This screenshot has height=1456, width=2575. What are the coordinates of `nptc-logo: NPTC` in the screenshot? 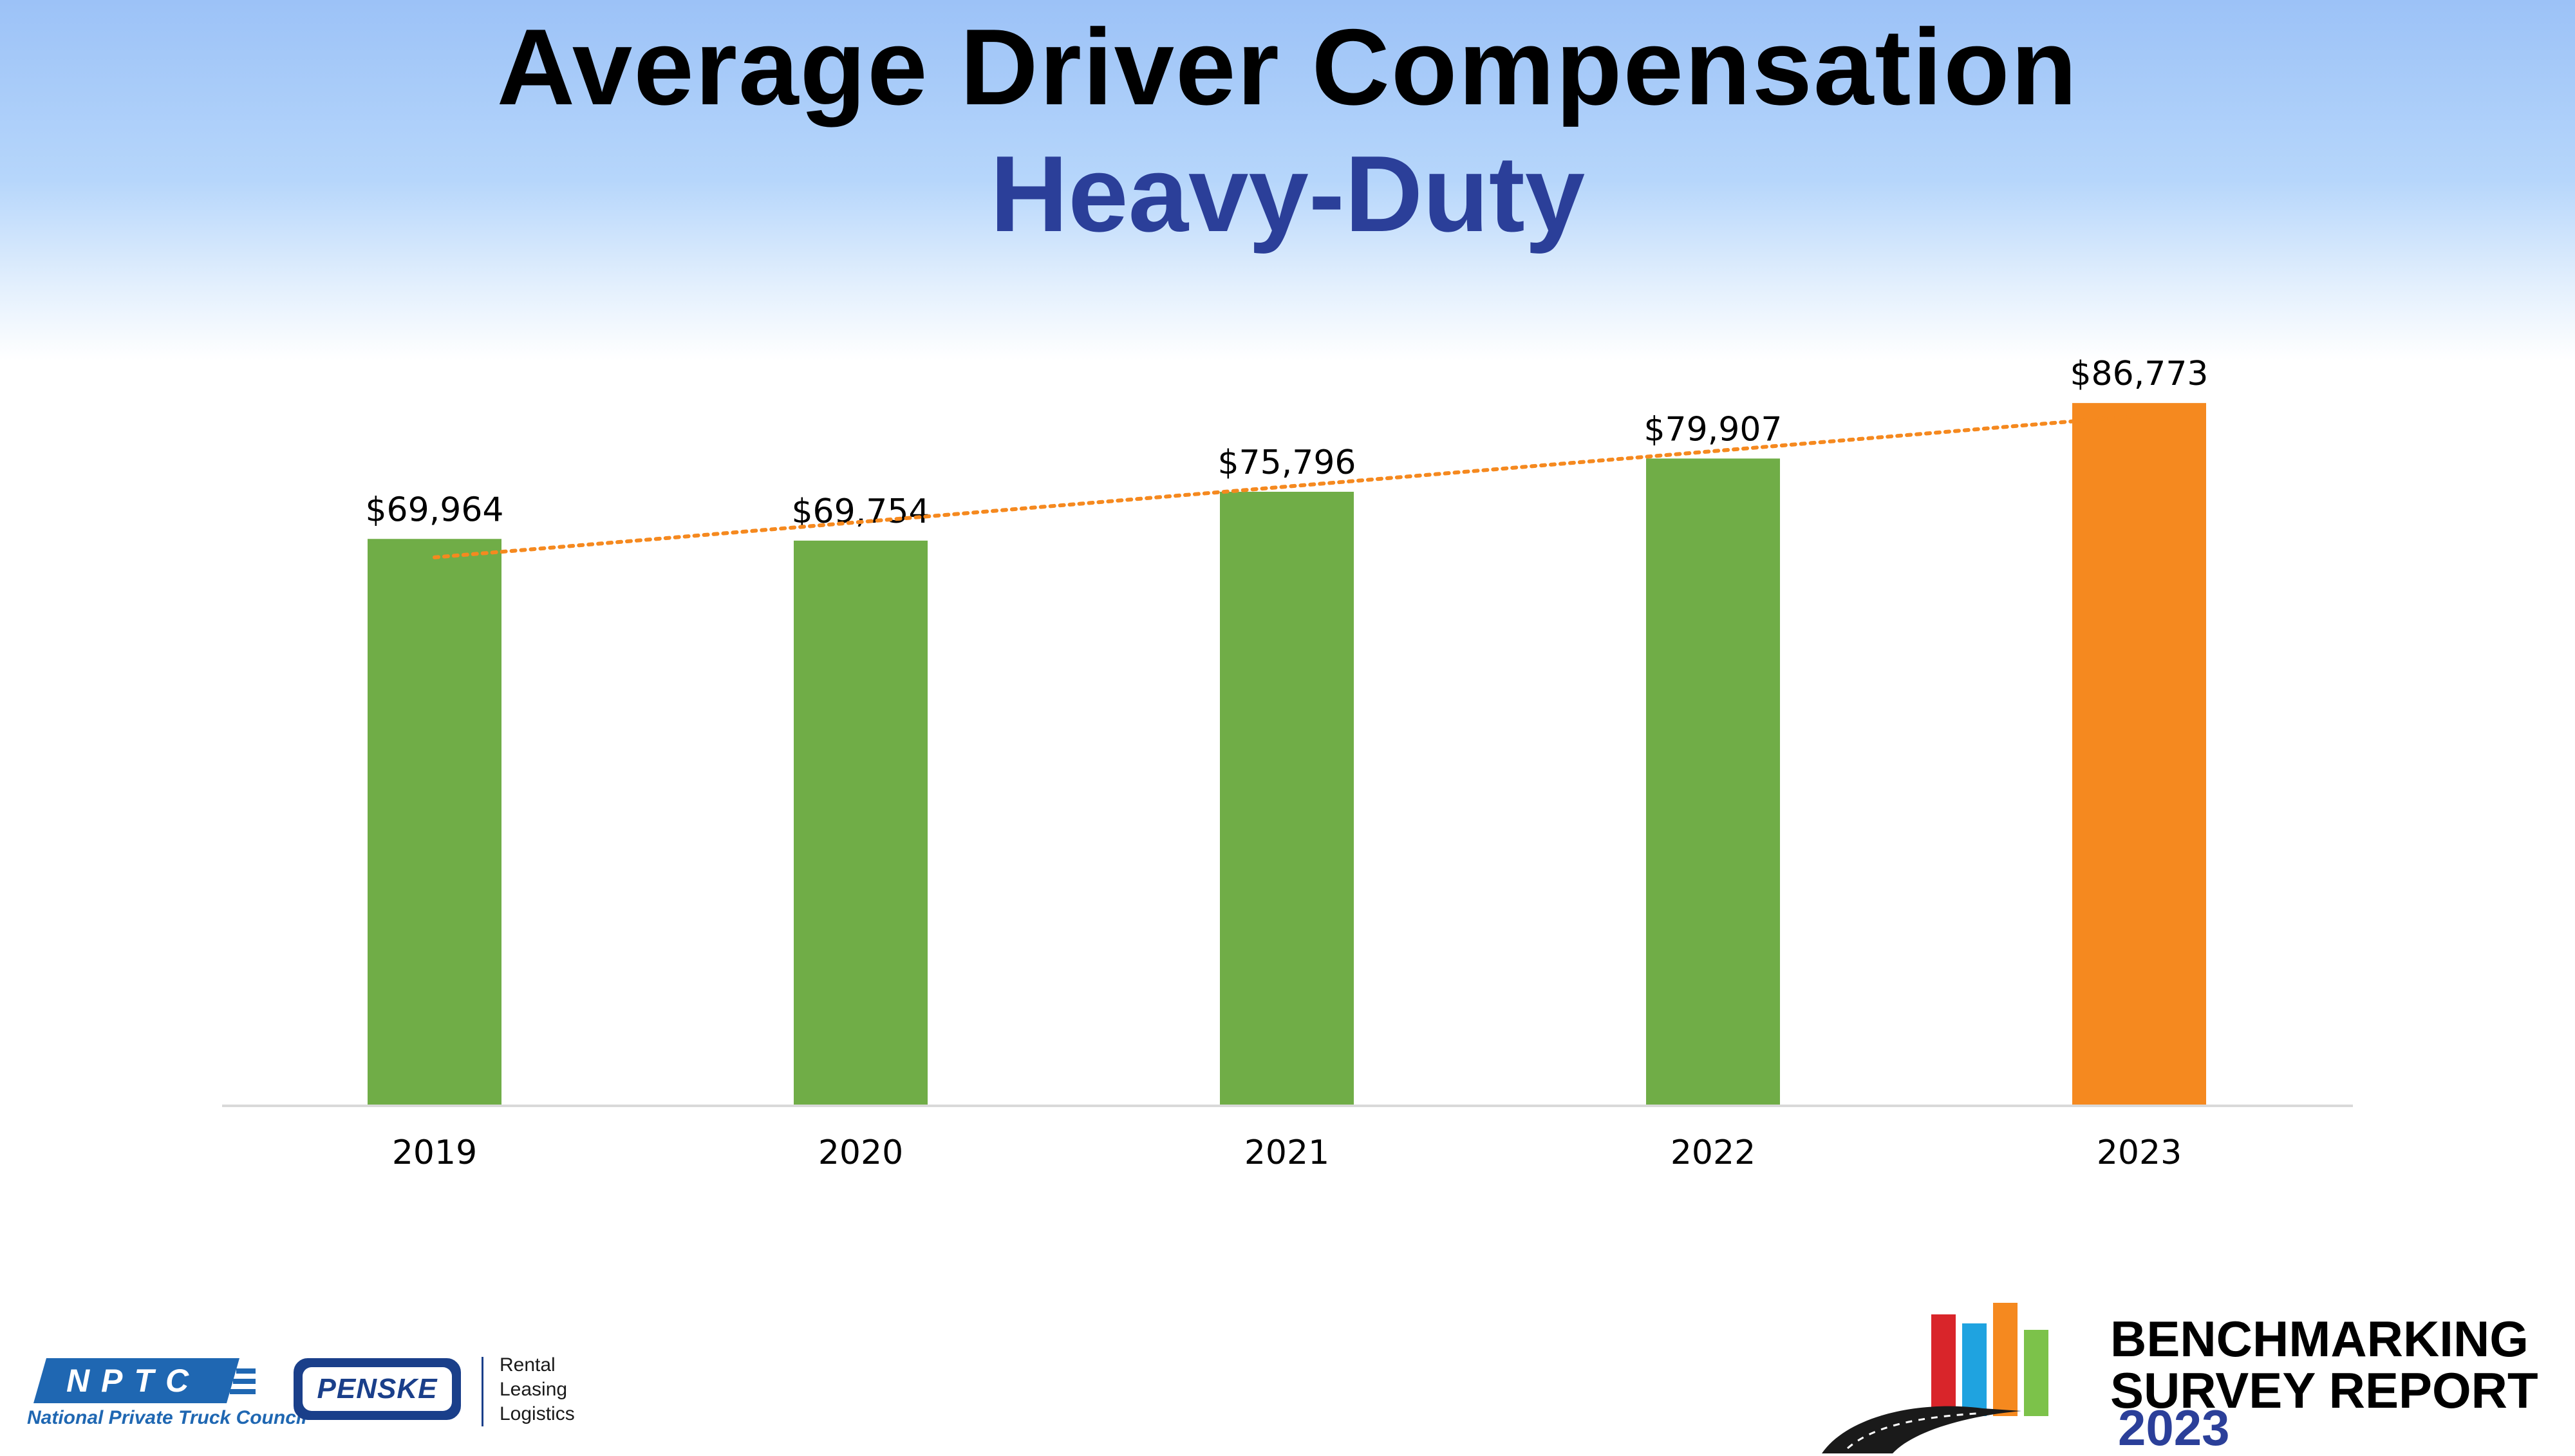 It's located at (145, 1380).